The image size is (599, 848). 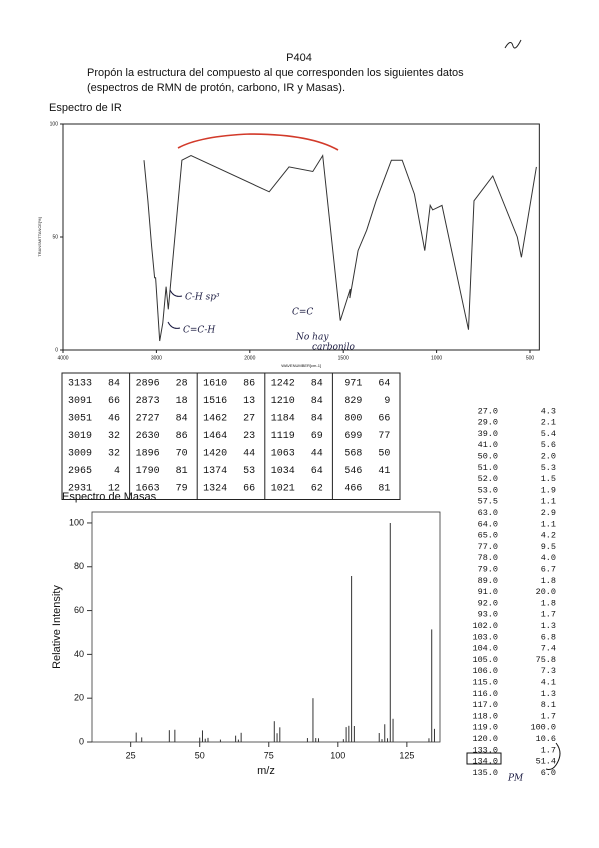 I want to click on transmittance-cell: 9, so click(x=387, y=401).